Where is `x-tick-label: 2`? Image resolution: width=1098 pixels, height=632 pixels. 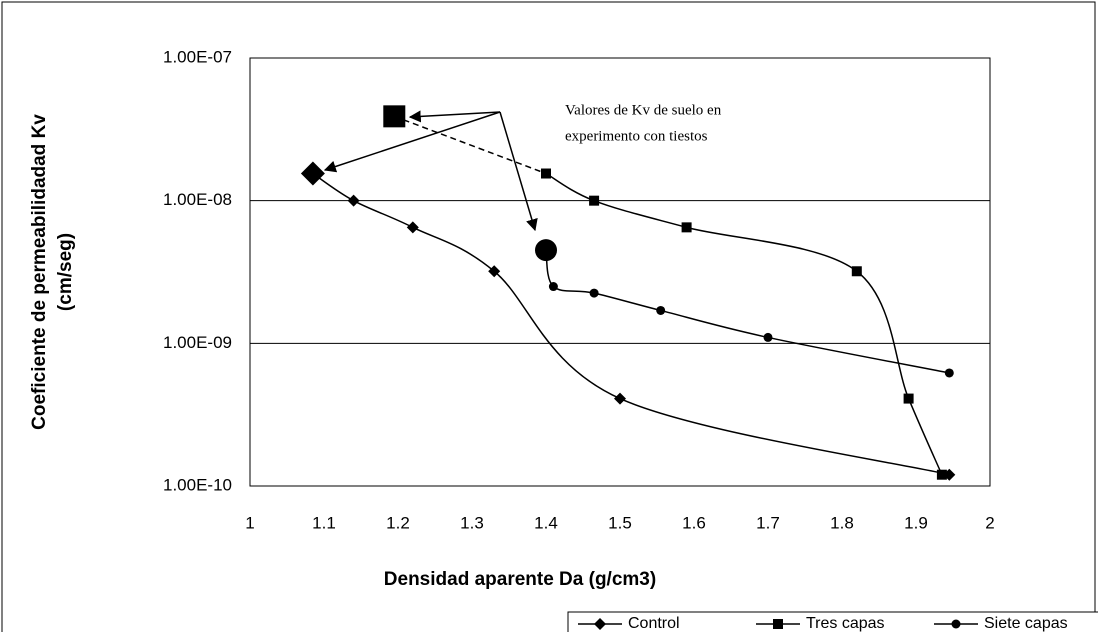
x-tick-label: 2 is located at coordinates (989, 522).